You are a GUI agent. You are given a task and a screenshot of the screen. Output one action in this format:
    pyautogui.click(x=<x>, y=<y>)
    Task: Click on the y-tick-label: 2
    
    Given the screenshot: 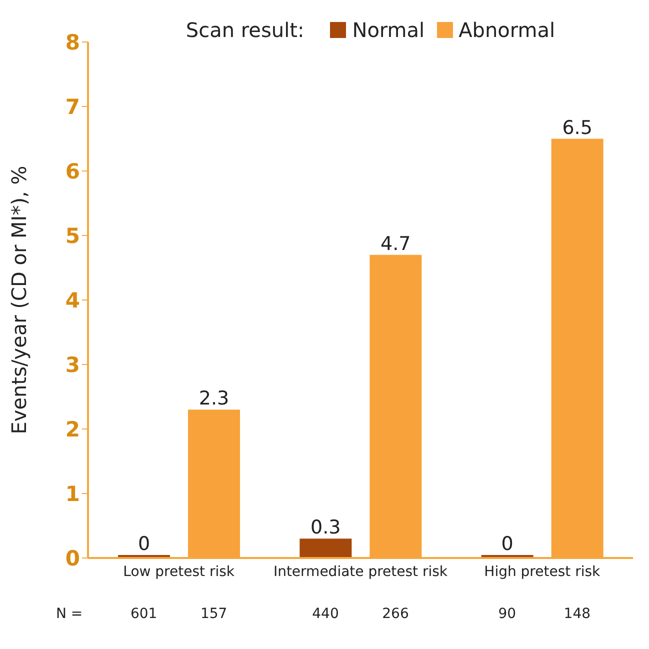 What is the action you would take?
    pyautogui.click(x=72, y=429)
    